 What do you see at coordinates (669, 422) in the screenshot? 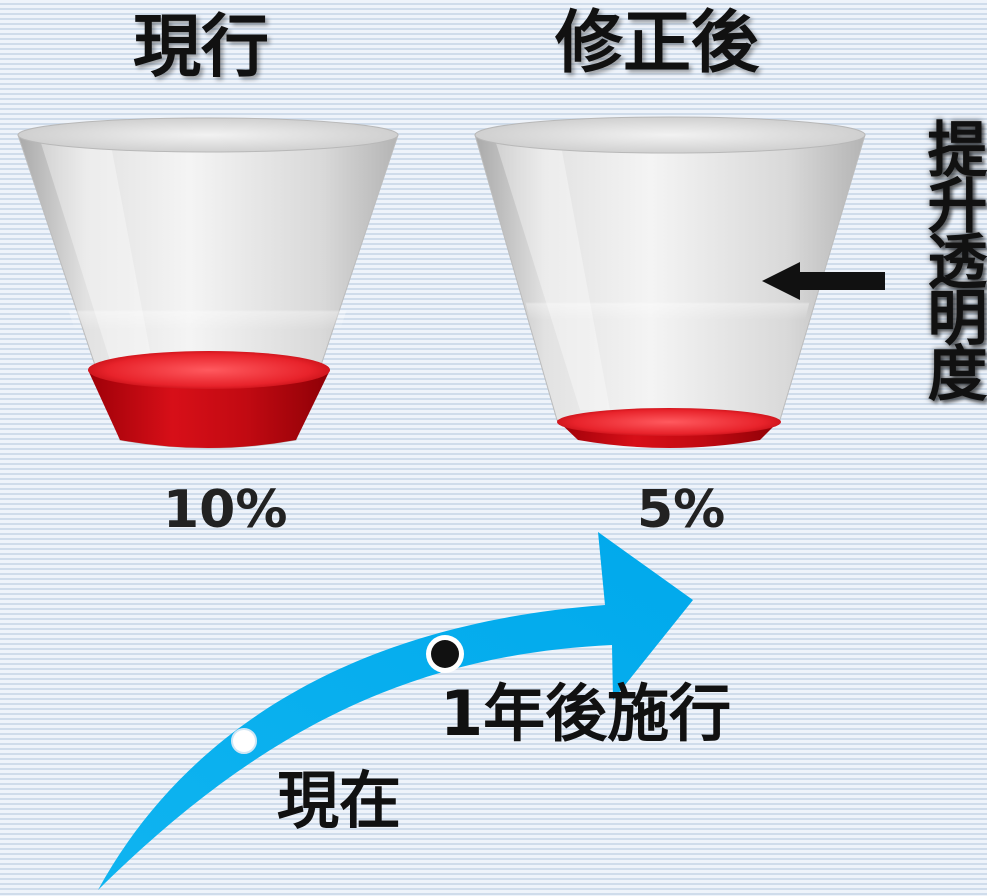
I see `right-cup-liquid-surface` at bounding box center [669, 422].